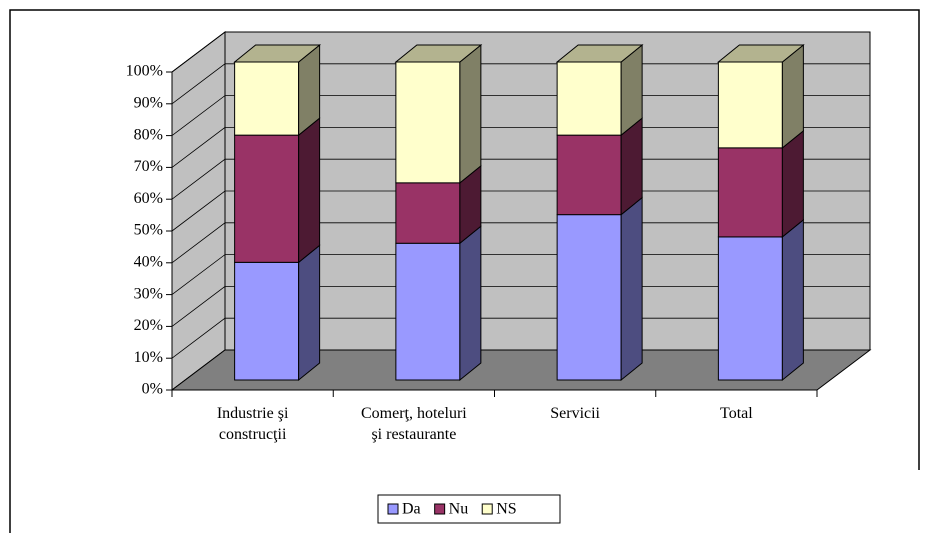 Image resolution: width=929 pixels, height=533 pixels. What do you see at coordinates (414, 413) in the screenshot?
I see `x-tick-label-line: Comerţ, hoteluri` at bounding box center [414, 413].